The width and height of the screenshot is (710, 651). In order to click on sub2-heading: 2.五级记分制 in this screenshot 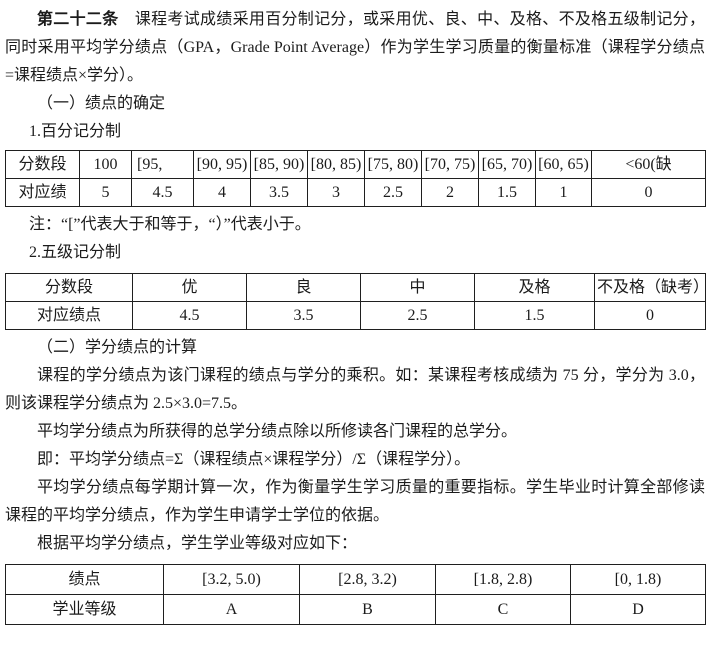, I will do `click(75, 252)`.